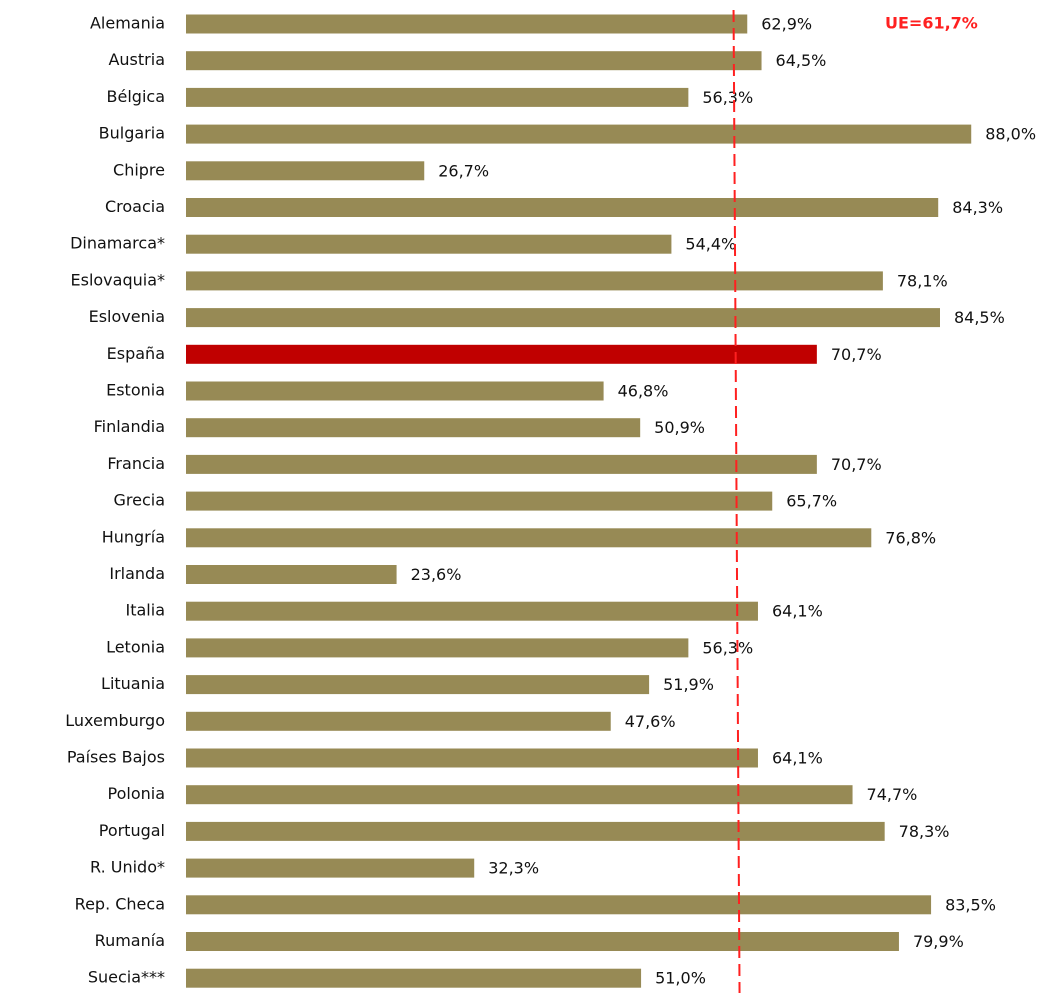 This screenshot has height=993, width=1062. Describe the element at coordinates (922, 280) in the screenshot. I see `value-label: 78,1%` at that location.